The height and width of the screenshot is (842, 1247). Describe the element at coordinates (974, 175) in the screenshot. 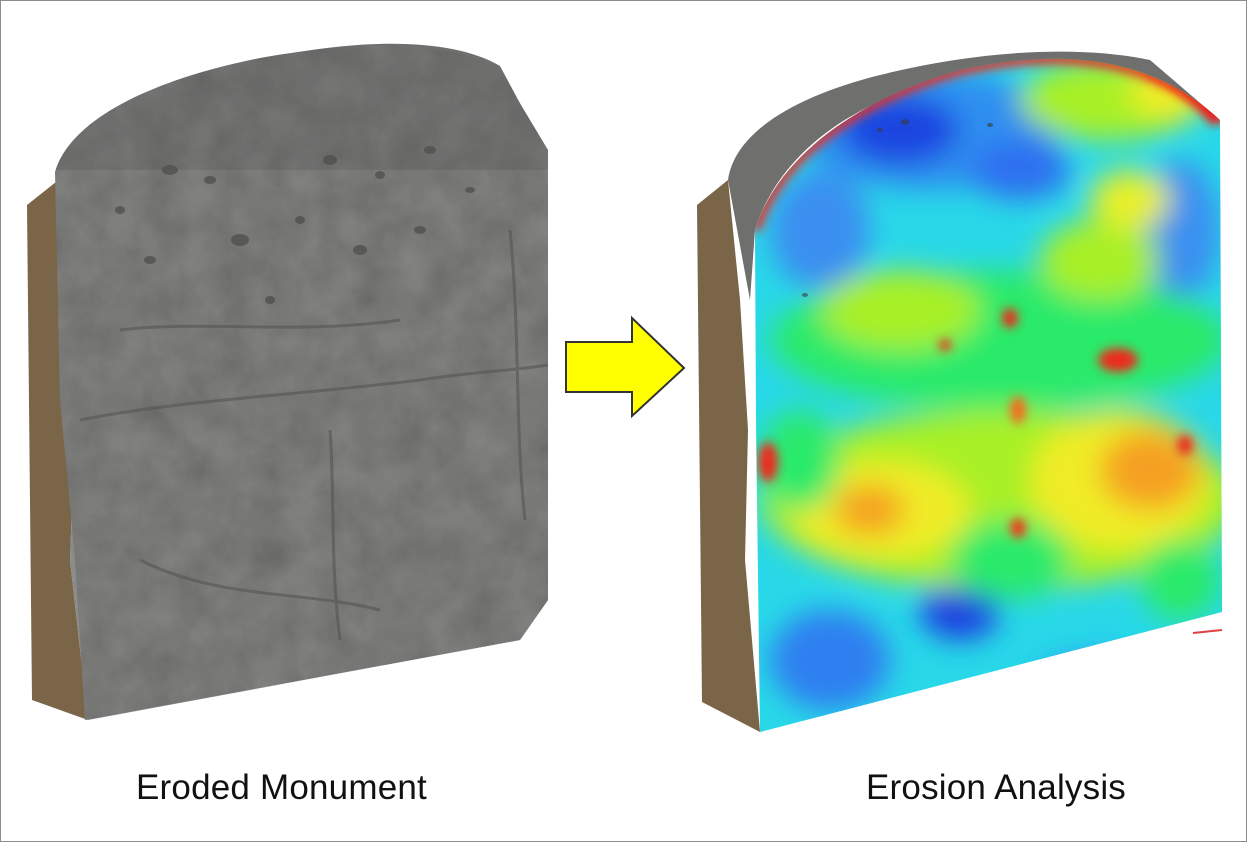

I see `analysis-stone-top` at that location.